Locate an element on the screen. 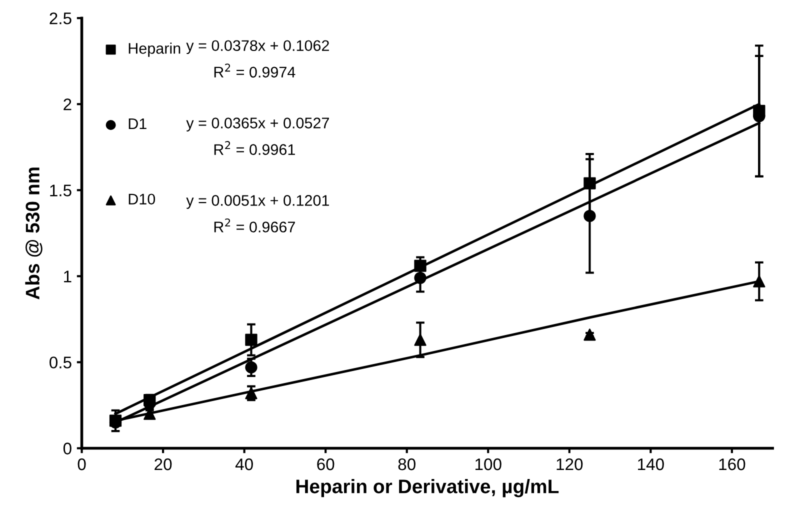 This screenshot has height=517, width=794. y-tick-label: 2.5 is located at coordinates (61, 18).